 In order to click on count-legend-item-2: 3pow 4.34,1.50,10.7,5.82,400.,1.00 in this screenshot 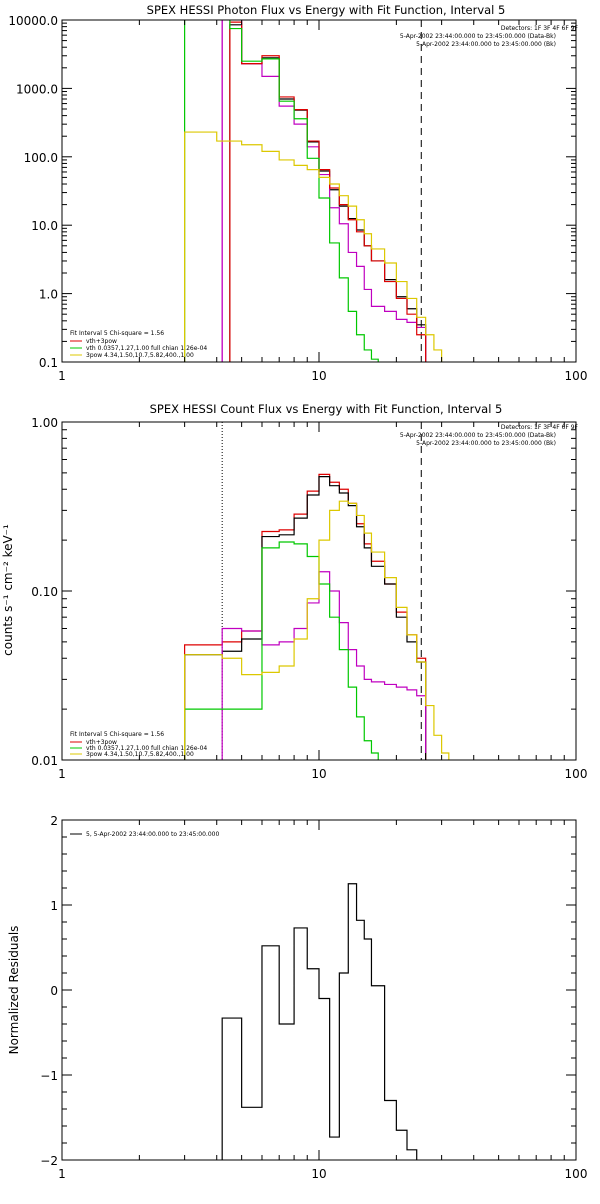, I will do `click(132, 754)`.